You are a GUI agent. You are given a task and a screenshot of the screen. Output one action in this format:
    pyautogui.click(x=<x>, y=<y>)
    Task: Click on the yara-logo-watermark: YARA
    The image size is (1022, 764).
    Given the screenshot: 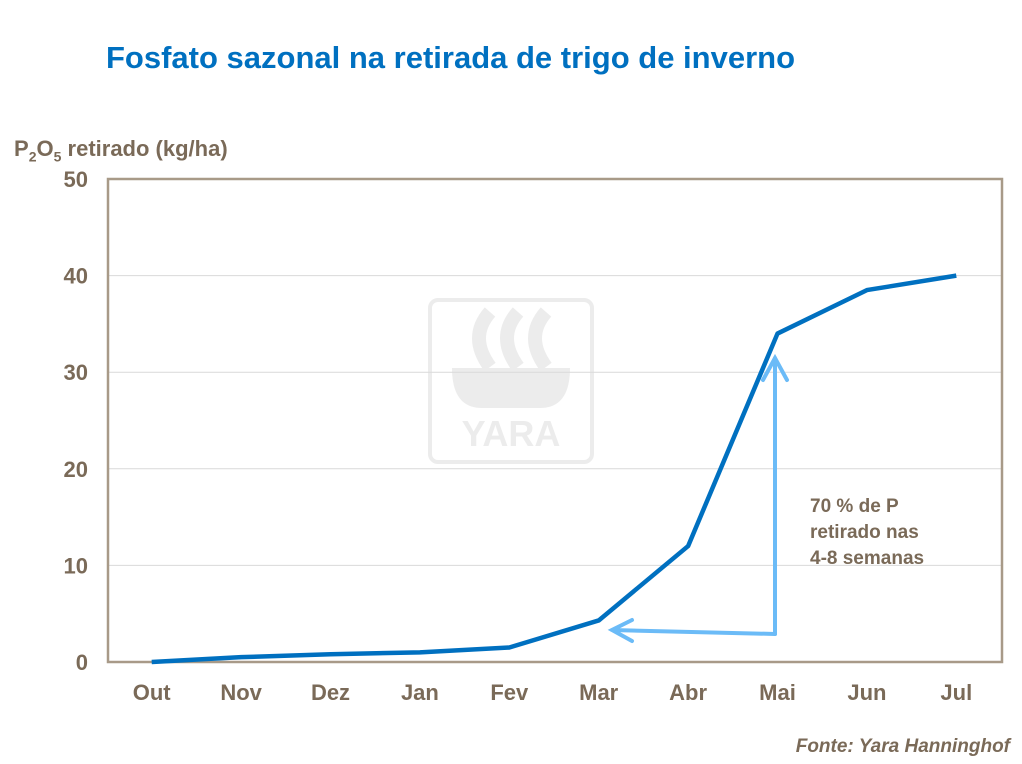 What is the action you would take?
    pyautogui.click(x=511, y=381)
    